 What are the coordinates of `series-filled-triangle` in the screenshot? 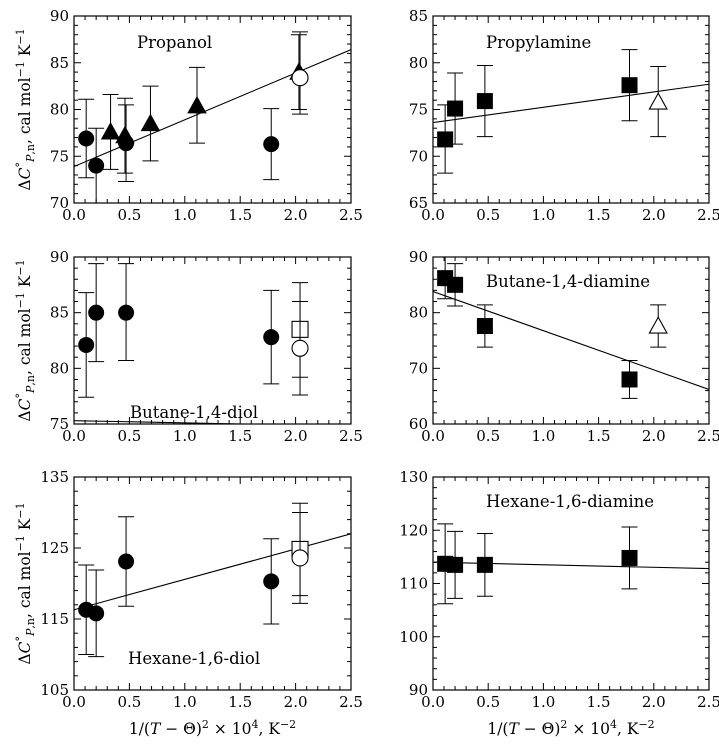 It's located at (204, 104).